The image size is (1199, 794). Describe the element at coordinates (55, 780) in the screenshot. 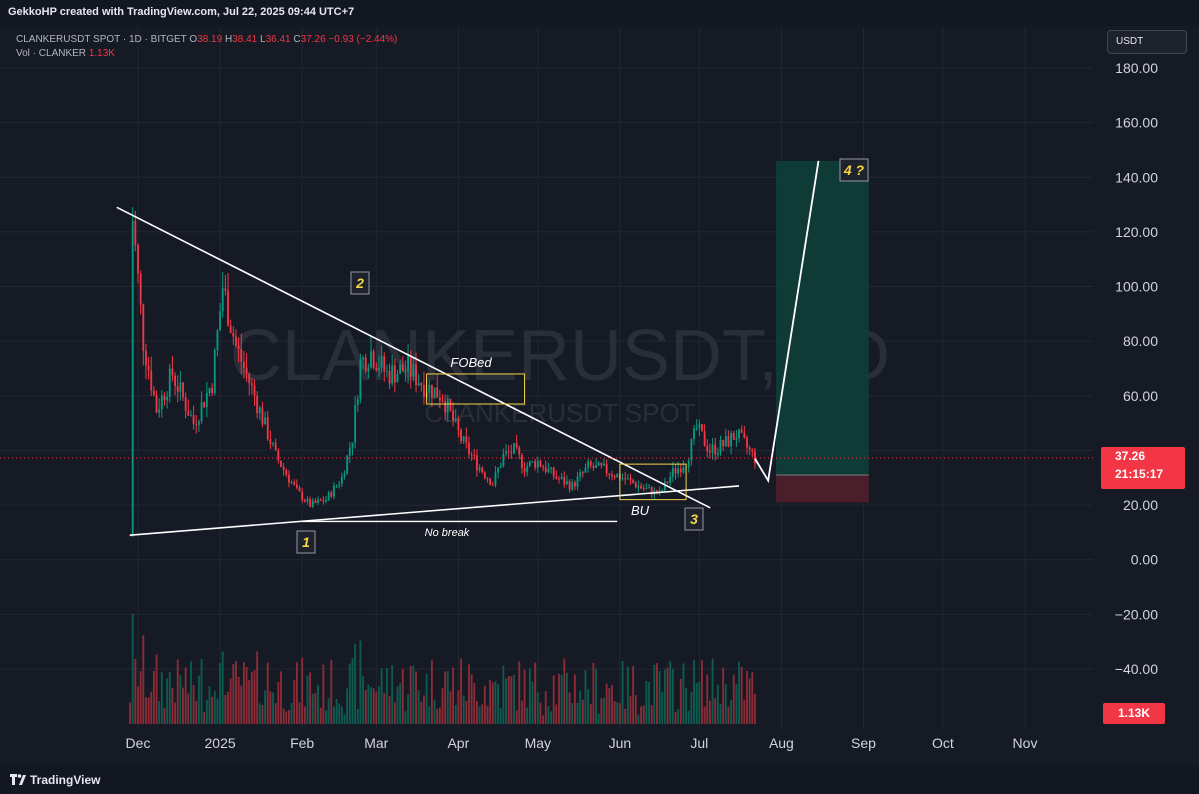

I see `tradingview-logo: TradingView` at that location.